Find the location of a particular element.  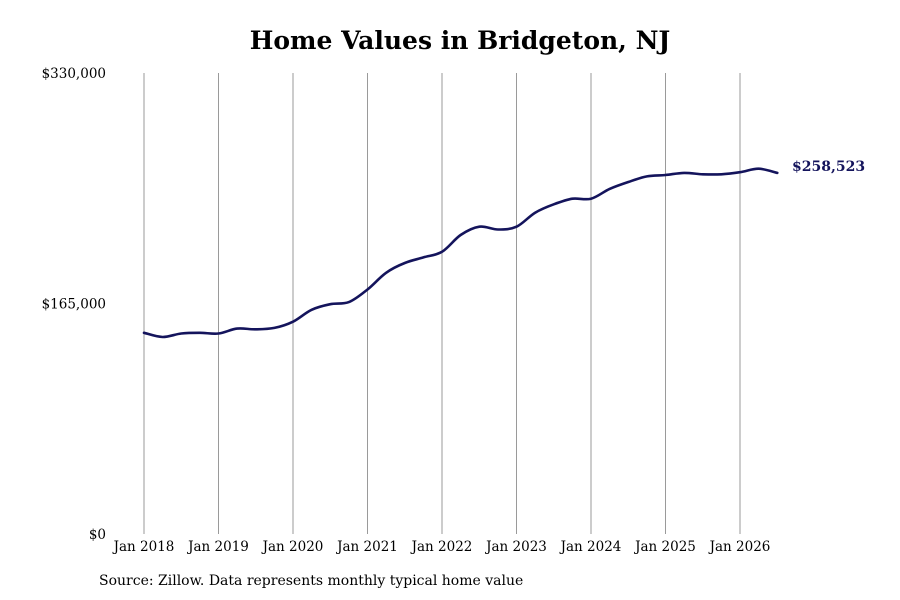

end-label-layer: $258,523 is located at coordinates (828, 167).